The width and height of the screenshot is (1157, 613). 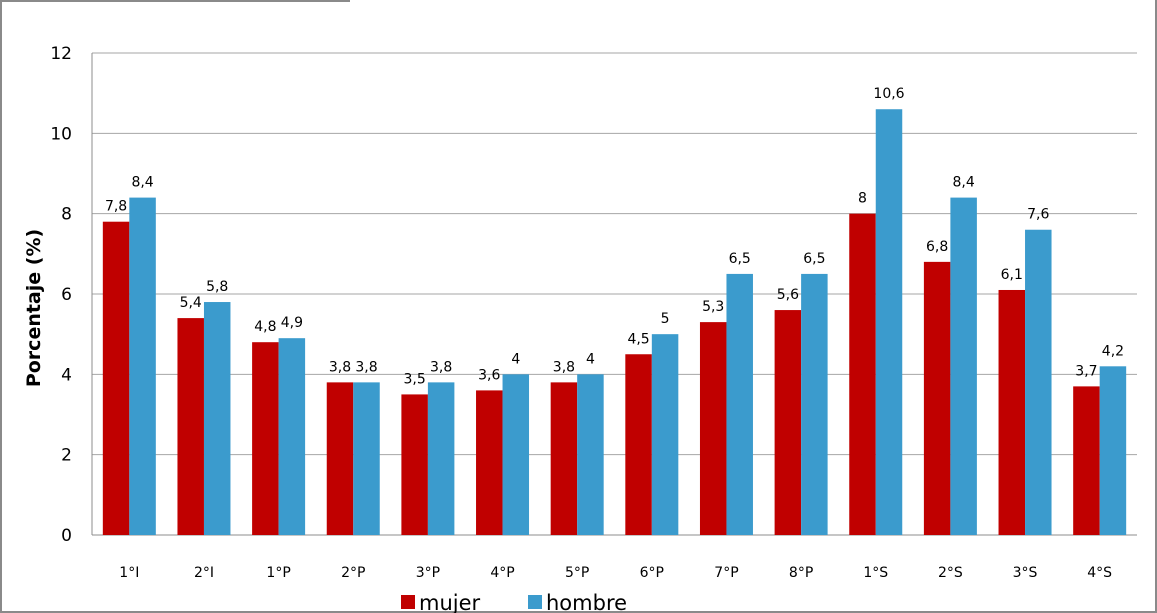 What do you see at coordinates (564, 367) in the screenshot?
I see `data-label-mujer-6: 3,8` at bounding box center [564, 367].